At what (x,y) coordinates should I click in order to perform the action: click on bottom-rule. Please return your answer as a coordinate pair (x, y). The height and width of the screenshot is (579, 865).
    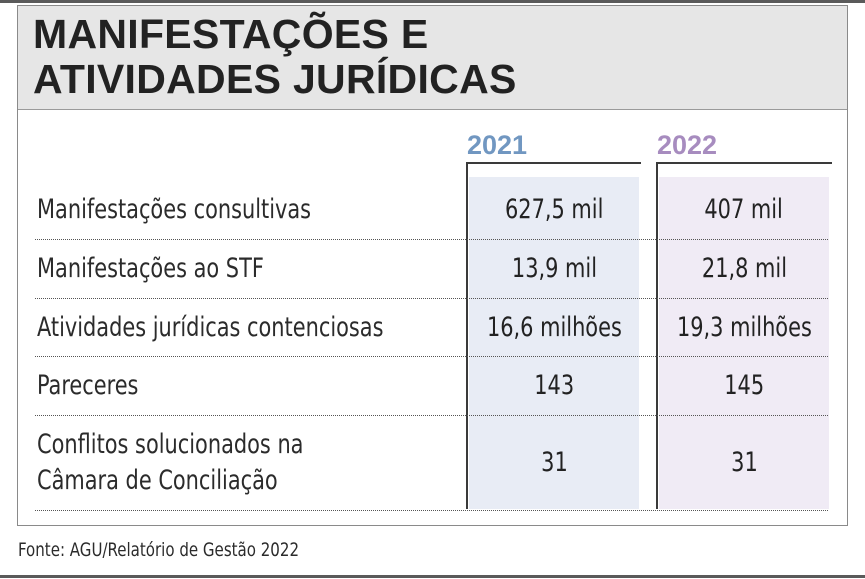
    Looking at the image, I should click on (432, 576).